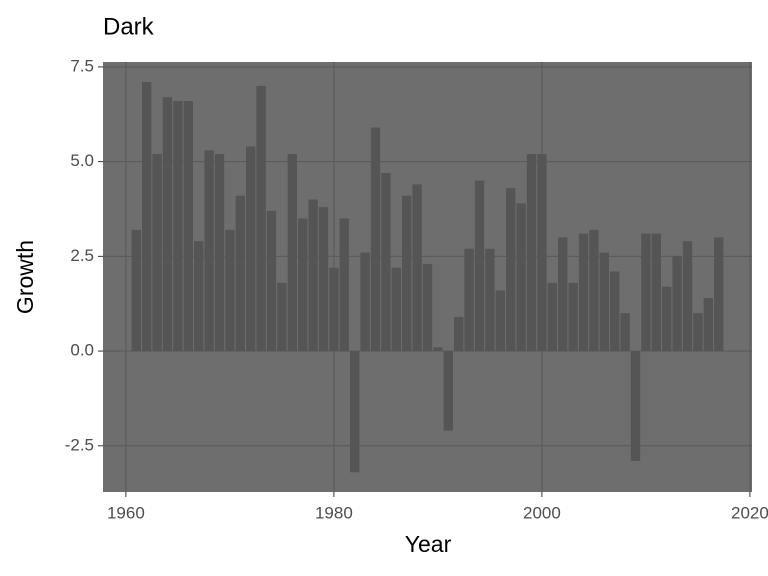 The width and height of the screenshot is (768, 576). Describe the element at coordinates (82, 255) in the screenshot. I see `y-tick-label: 2.5` at that location.